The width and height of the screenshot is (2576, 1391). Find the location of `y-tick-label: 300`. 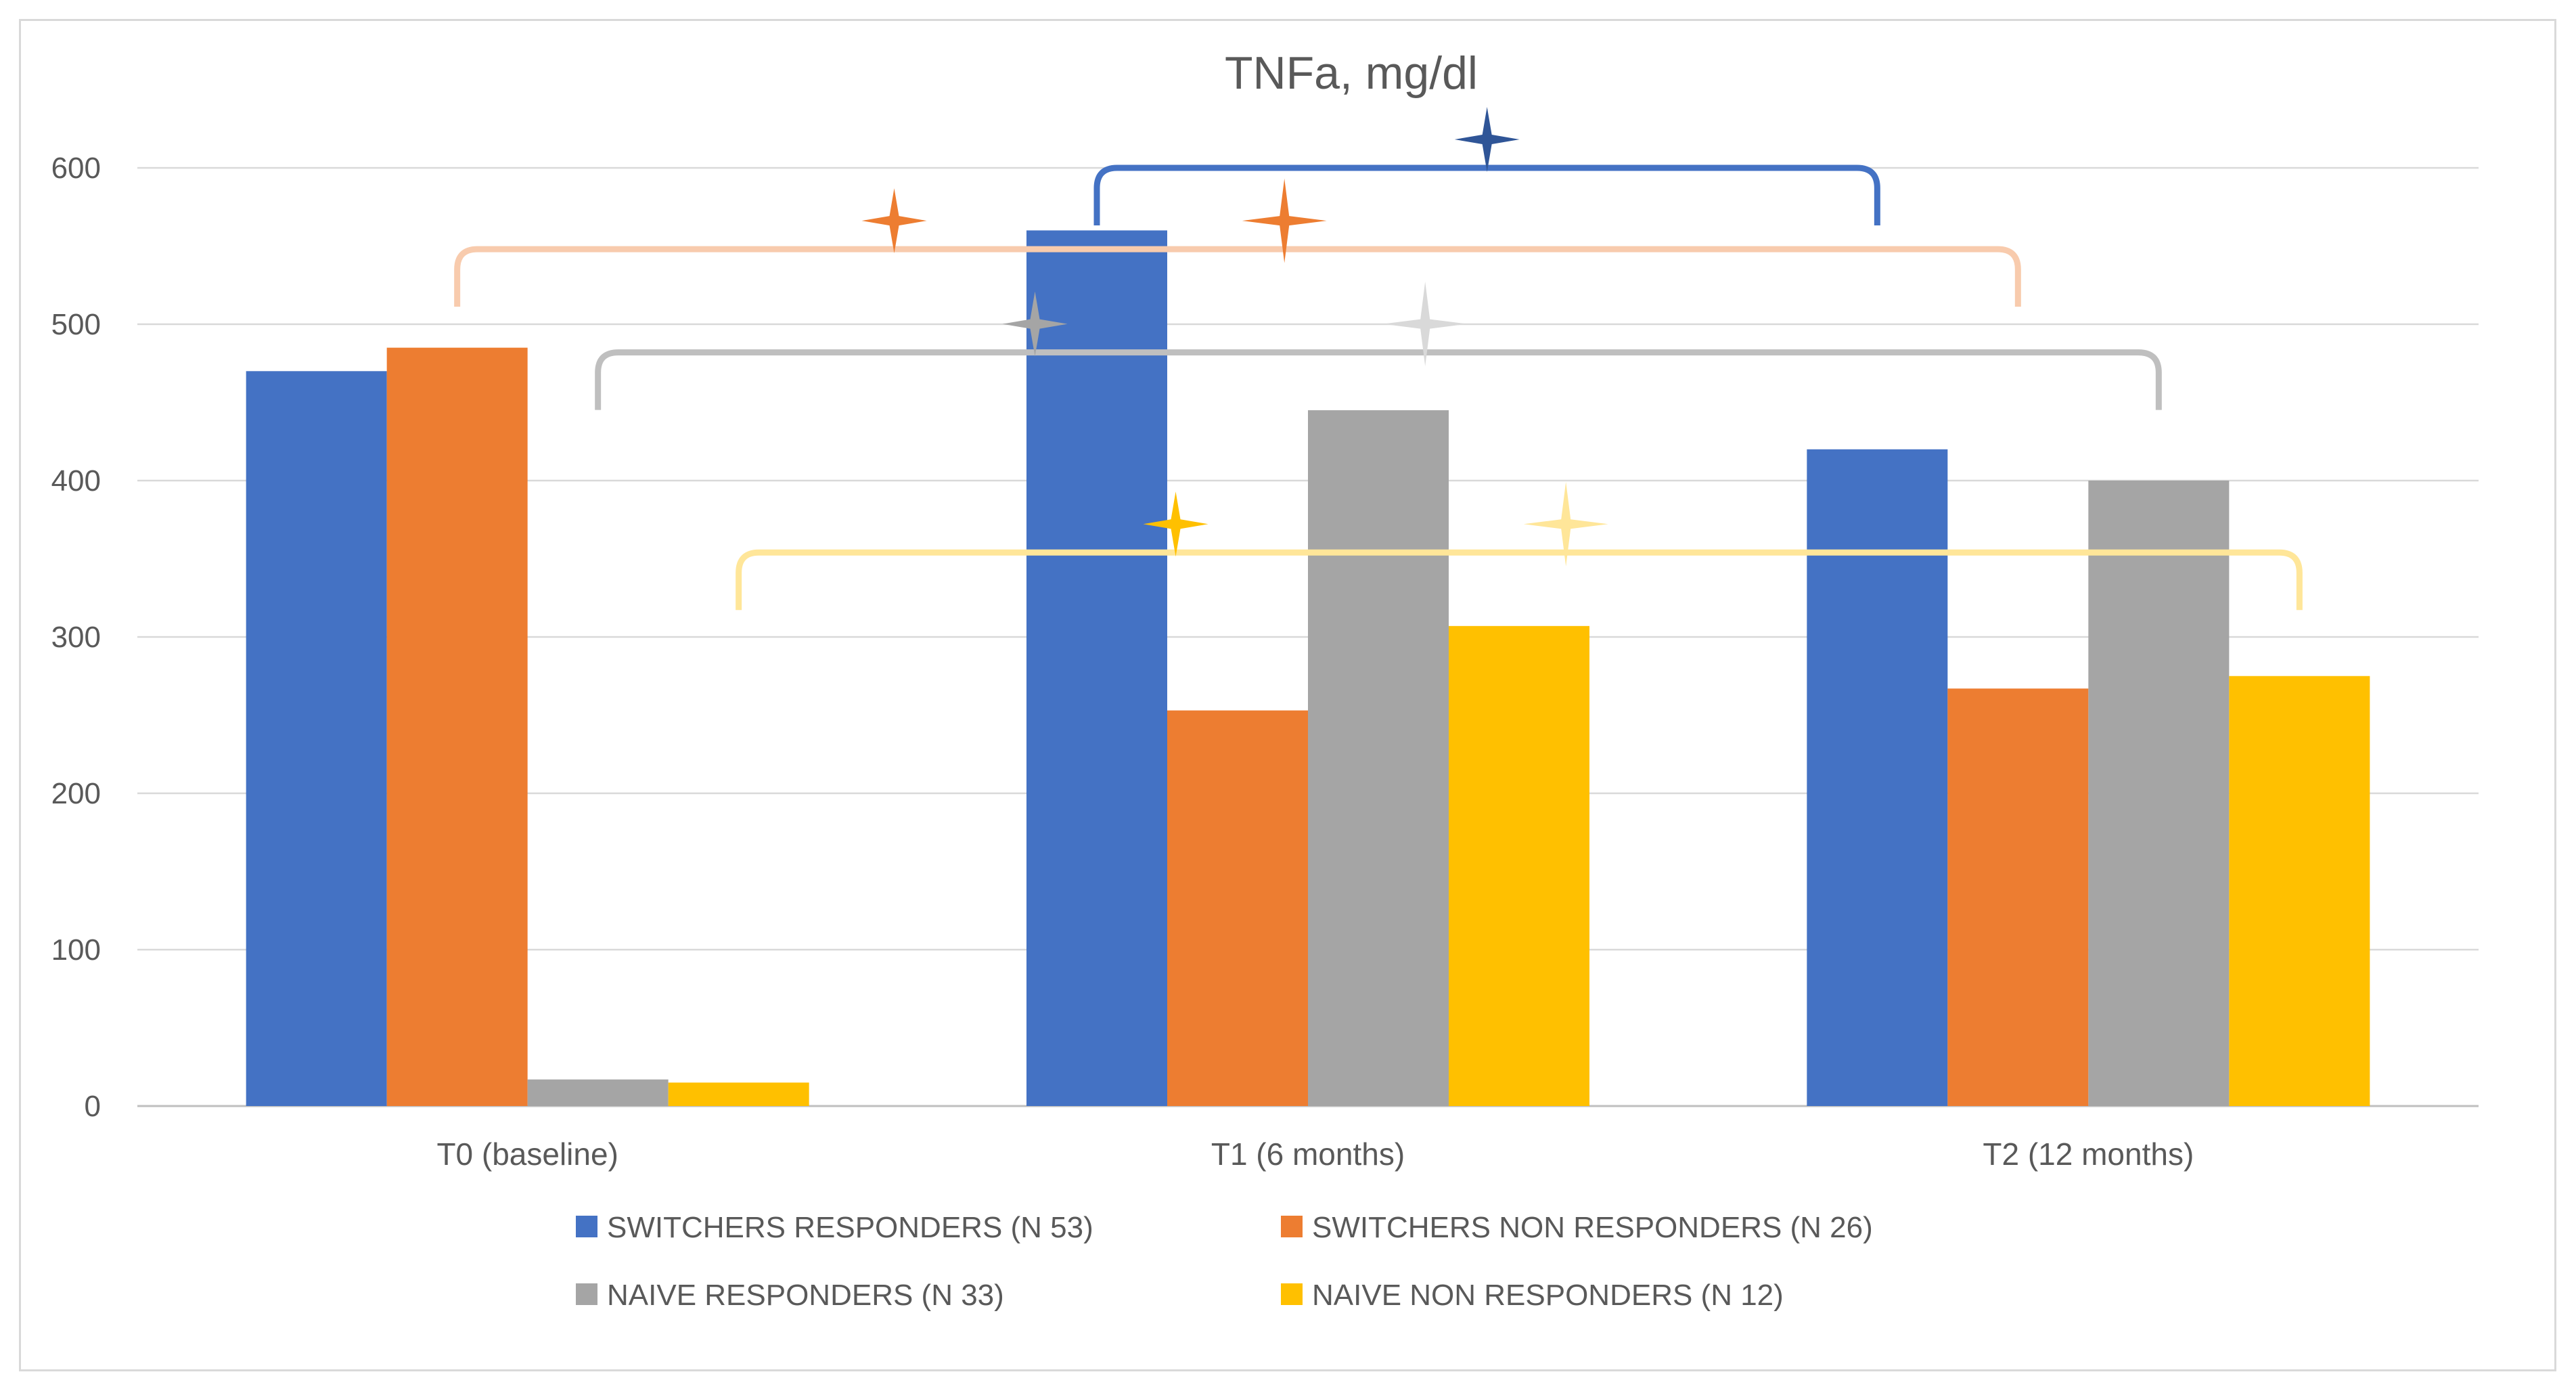

y-tick-label: 300 is located at coordinates (76, 638).